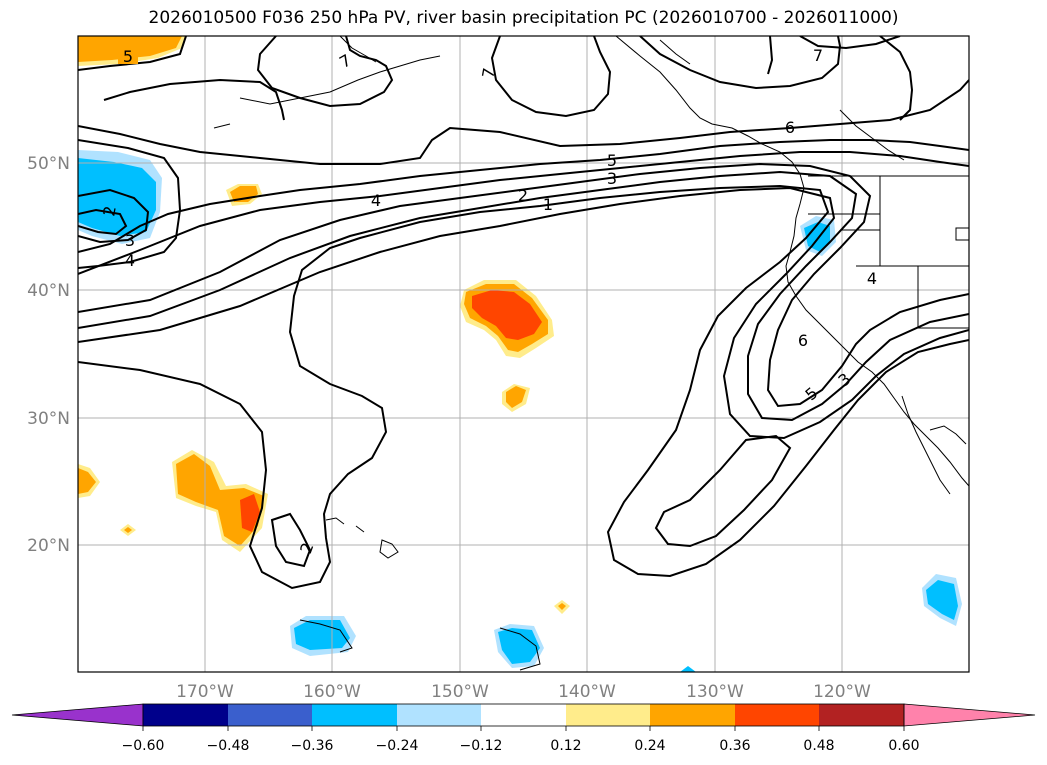 This screenshot has height=765, width=1047. I want to click on colorbar-tick-label: −0.24, so click(397, 746).